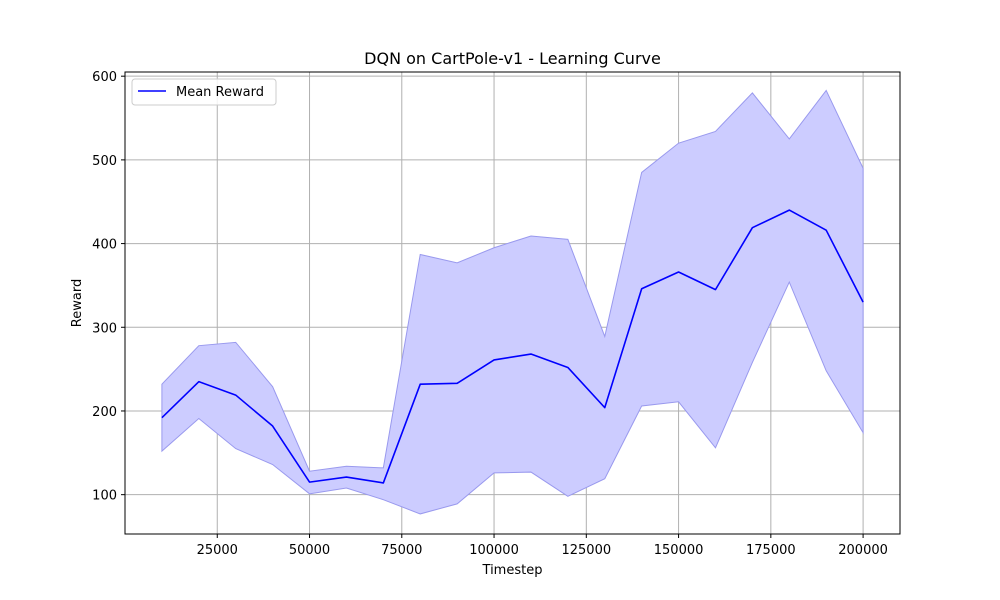  Describe the element at coordinates (586, 550) in the screenshot. I see `x-tick-label: 125000` at that location.